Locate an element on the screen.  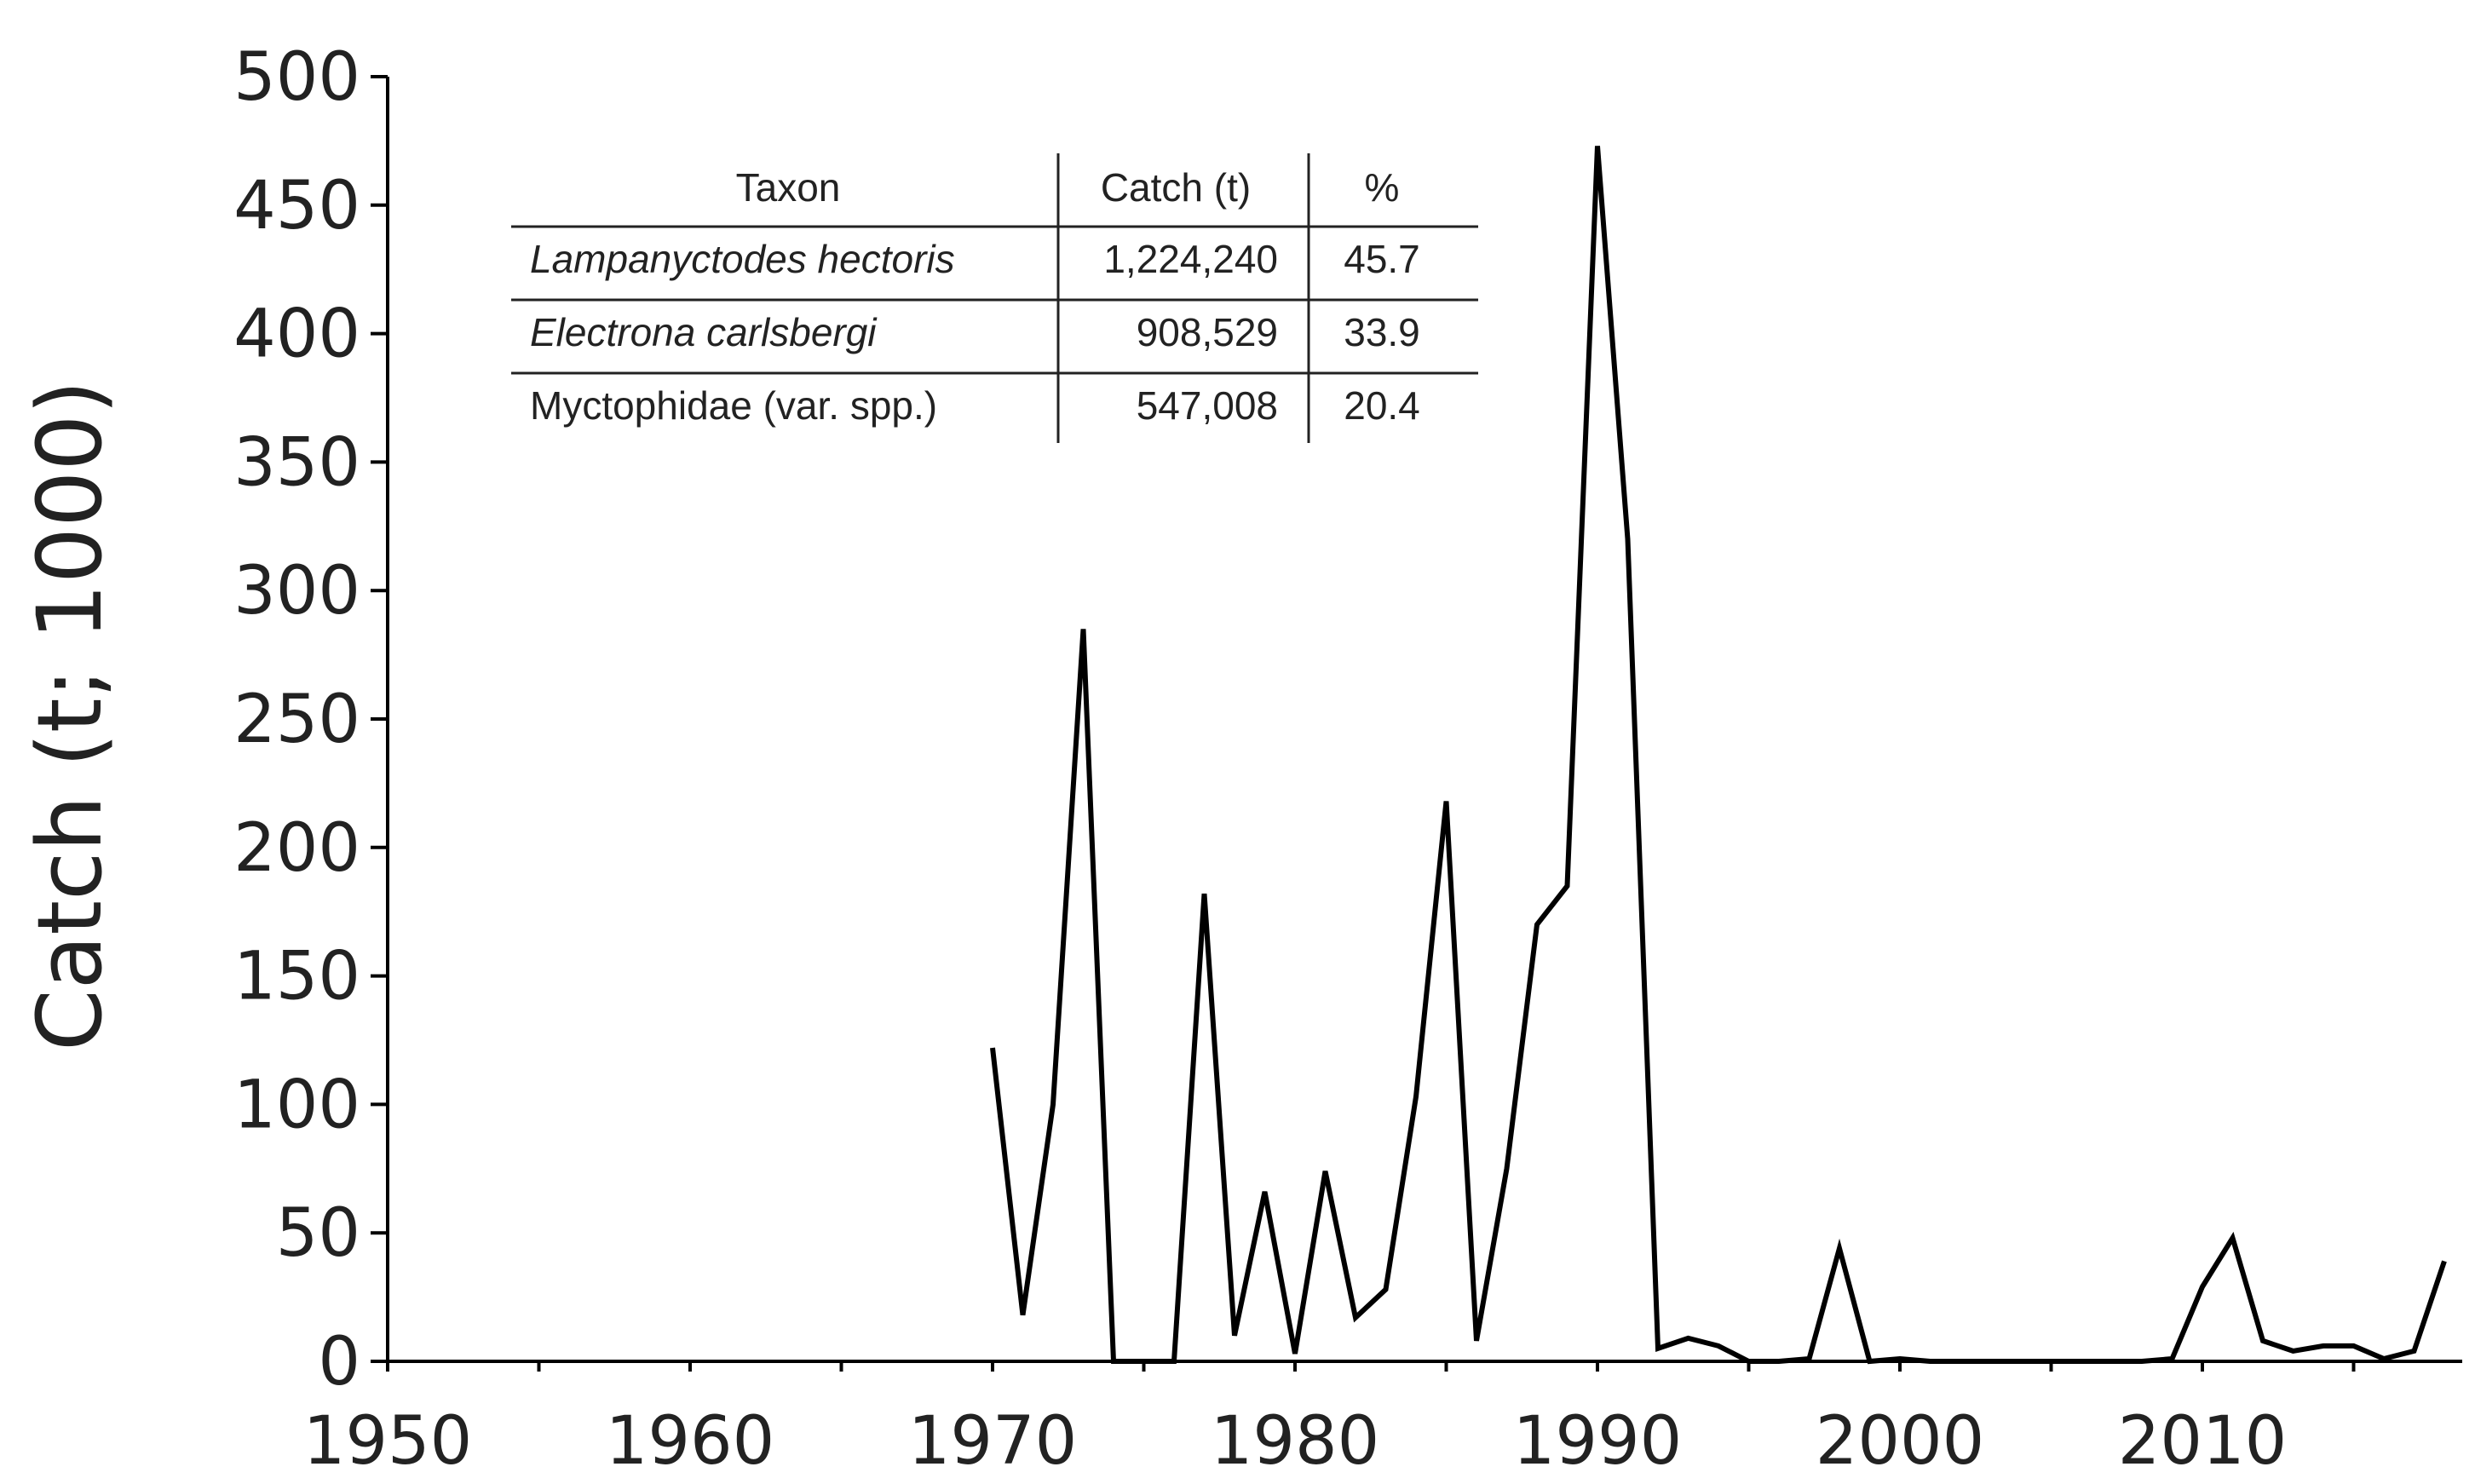
table-cell-taxon: Myctophidae (var. spp.) is located at coordinates (734, 405).